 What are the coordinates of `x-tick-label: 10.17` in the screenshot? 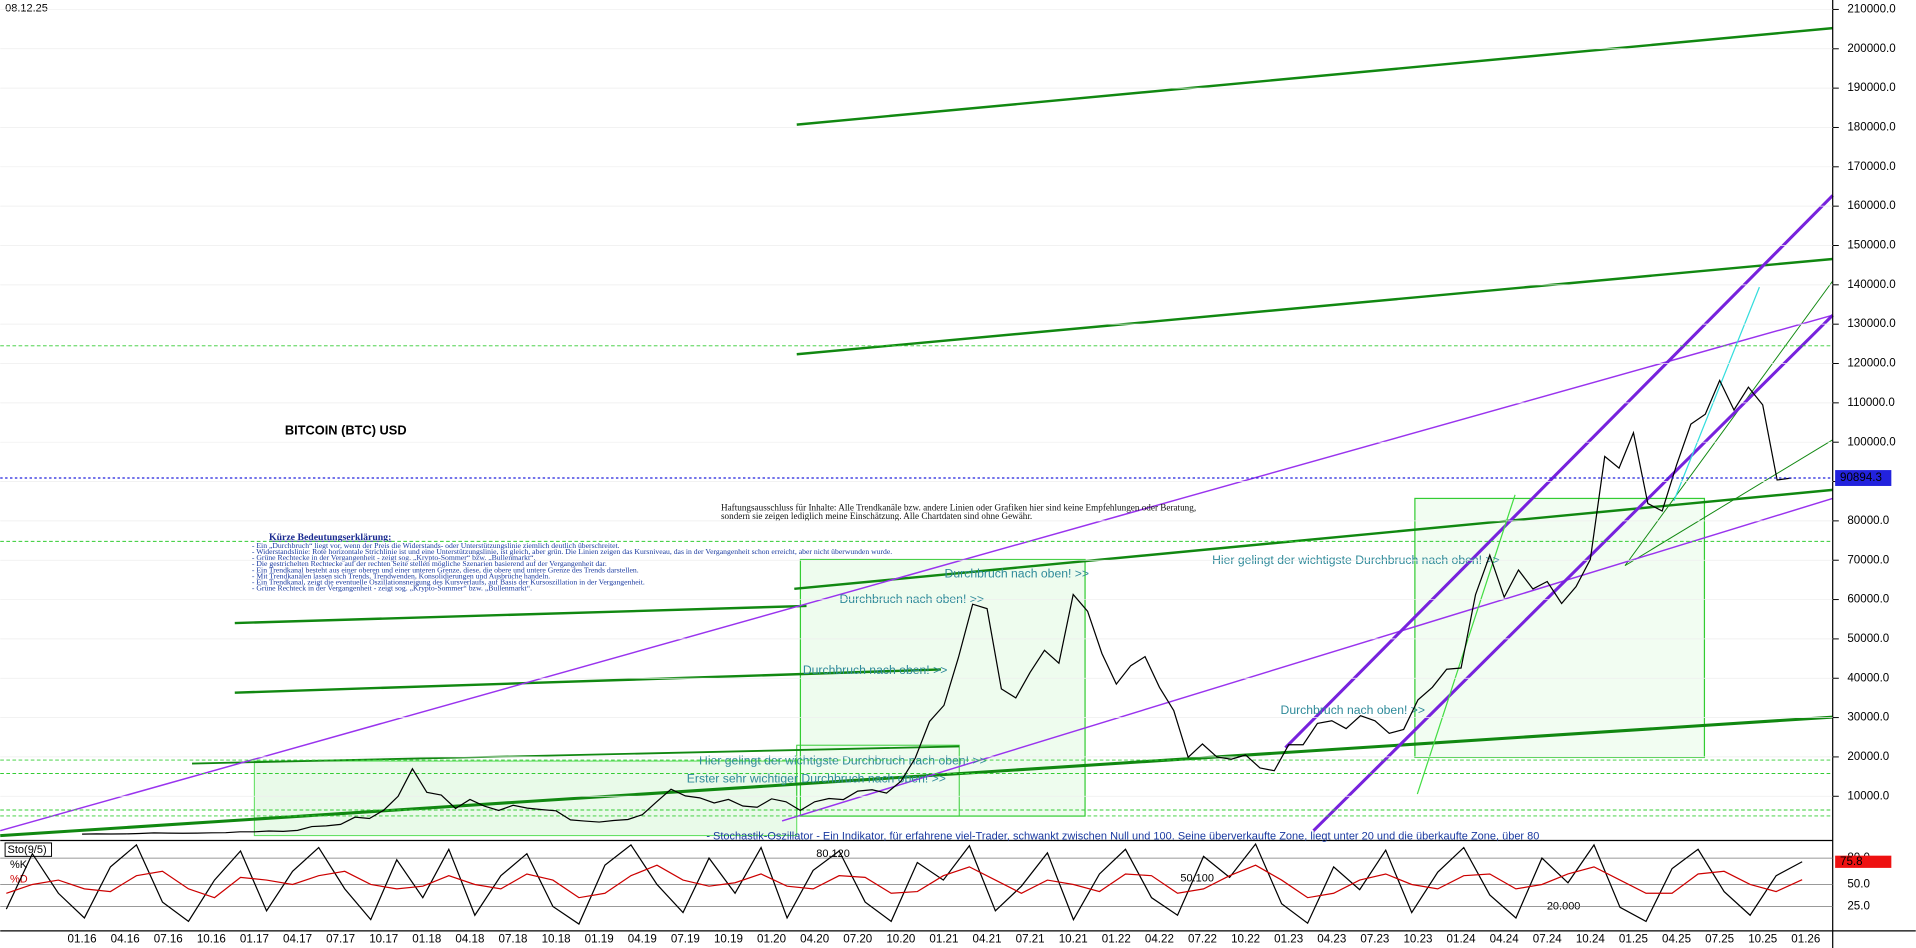 It's located at (383, 939).